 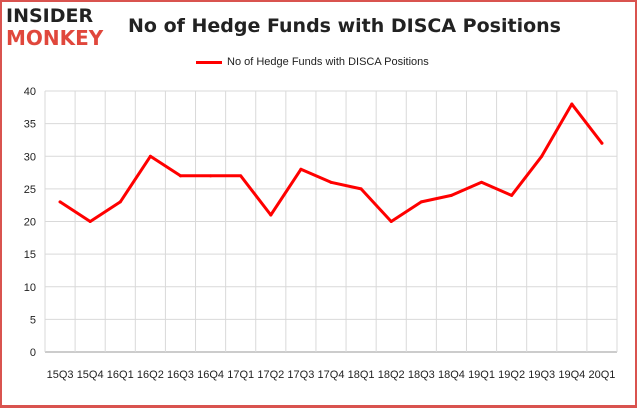 What do you see at coordinates (180, 375) in the screenshot?
I see `x-tick-label: 16Q3` at bounding box center [180, 375].